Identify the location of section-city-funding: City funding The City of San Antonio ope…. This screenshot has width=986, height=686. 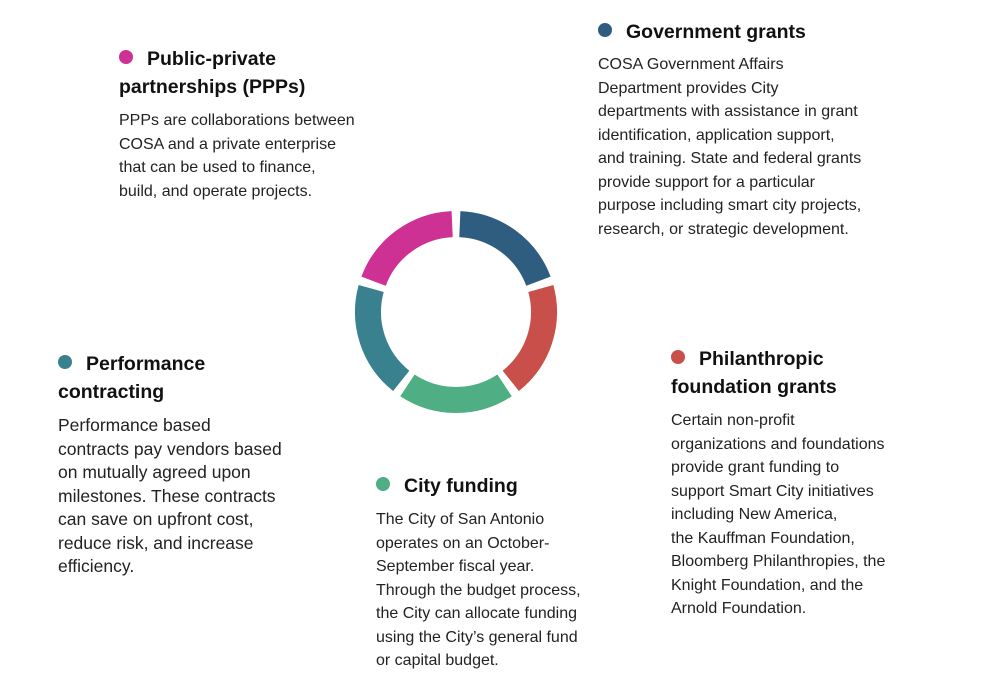
(478, 572).